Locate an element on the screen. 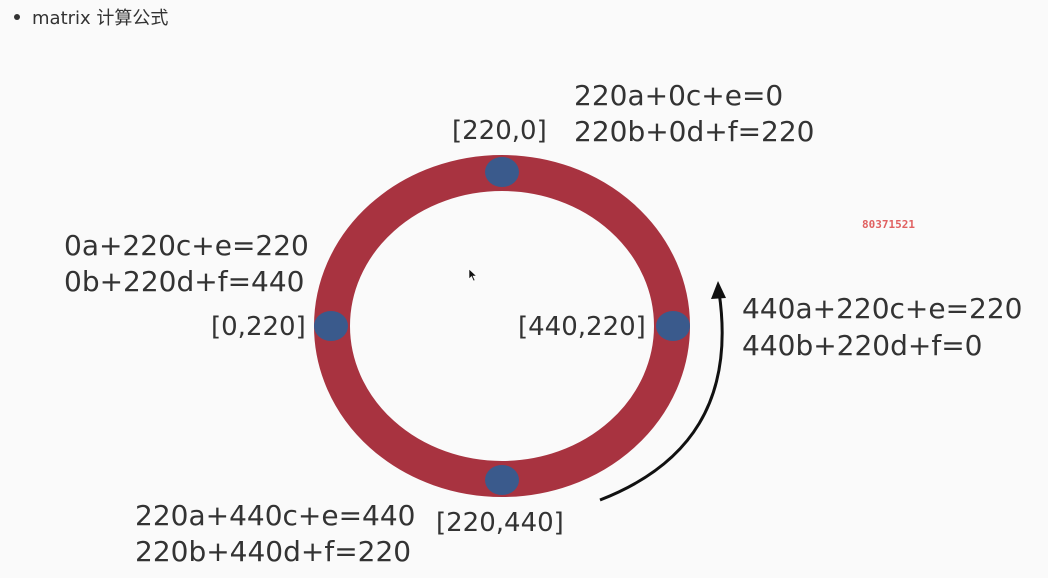 The width and height of the screenshot is (1048, 578). equation-top-2: 220b+0d+f=220 is located at coordinates (694, 131).